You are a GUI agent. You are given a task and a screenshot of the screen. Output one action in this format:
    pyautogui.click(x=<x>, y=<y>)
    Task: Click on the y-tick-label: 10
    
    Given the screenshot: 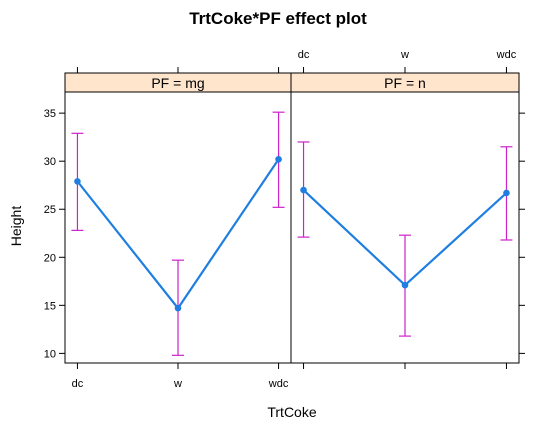 What is the action you would take?
    pyautogui.click(x=50, y=354)
    